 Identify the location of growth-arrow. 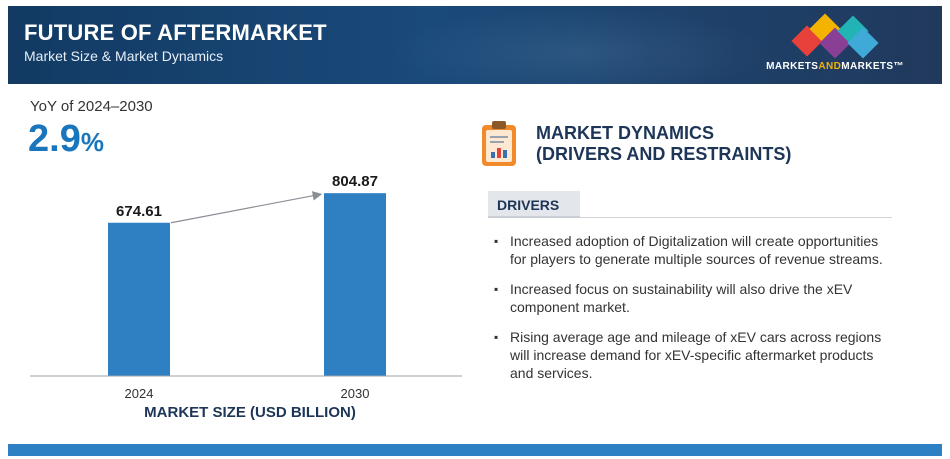
(246, 207).